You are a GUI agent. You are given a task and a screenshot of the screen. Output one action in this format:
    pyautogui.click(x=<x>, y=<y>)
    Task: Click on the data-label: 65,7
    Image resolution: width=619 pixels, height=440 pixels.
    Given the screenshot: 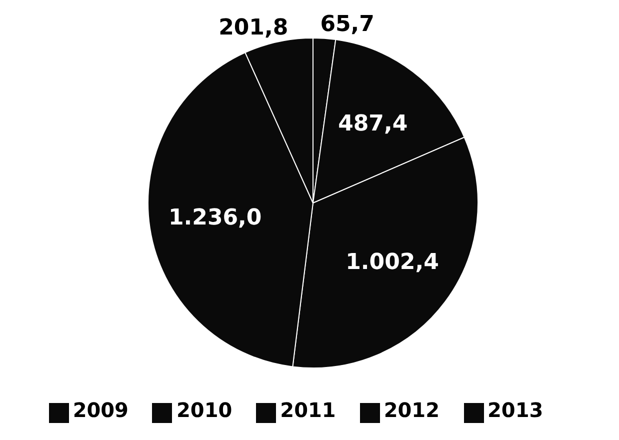 What is the action you would take?
    pyautogui.click(x=347, y=24)
    